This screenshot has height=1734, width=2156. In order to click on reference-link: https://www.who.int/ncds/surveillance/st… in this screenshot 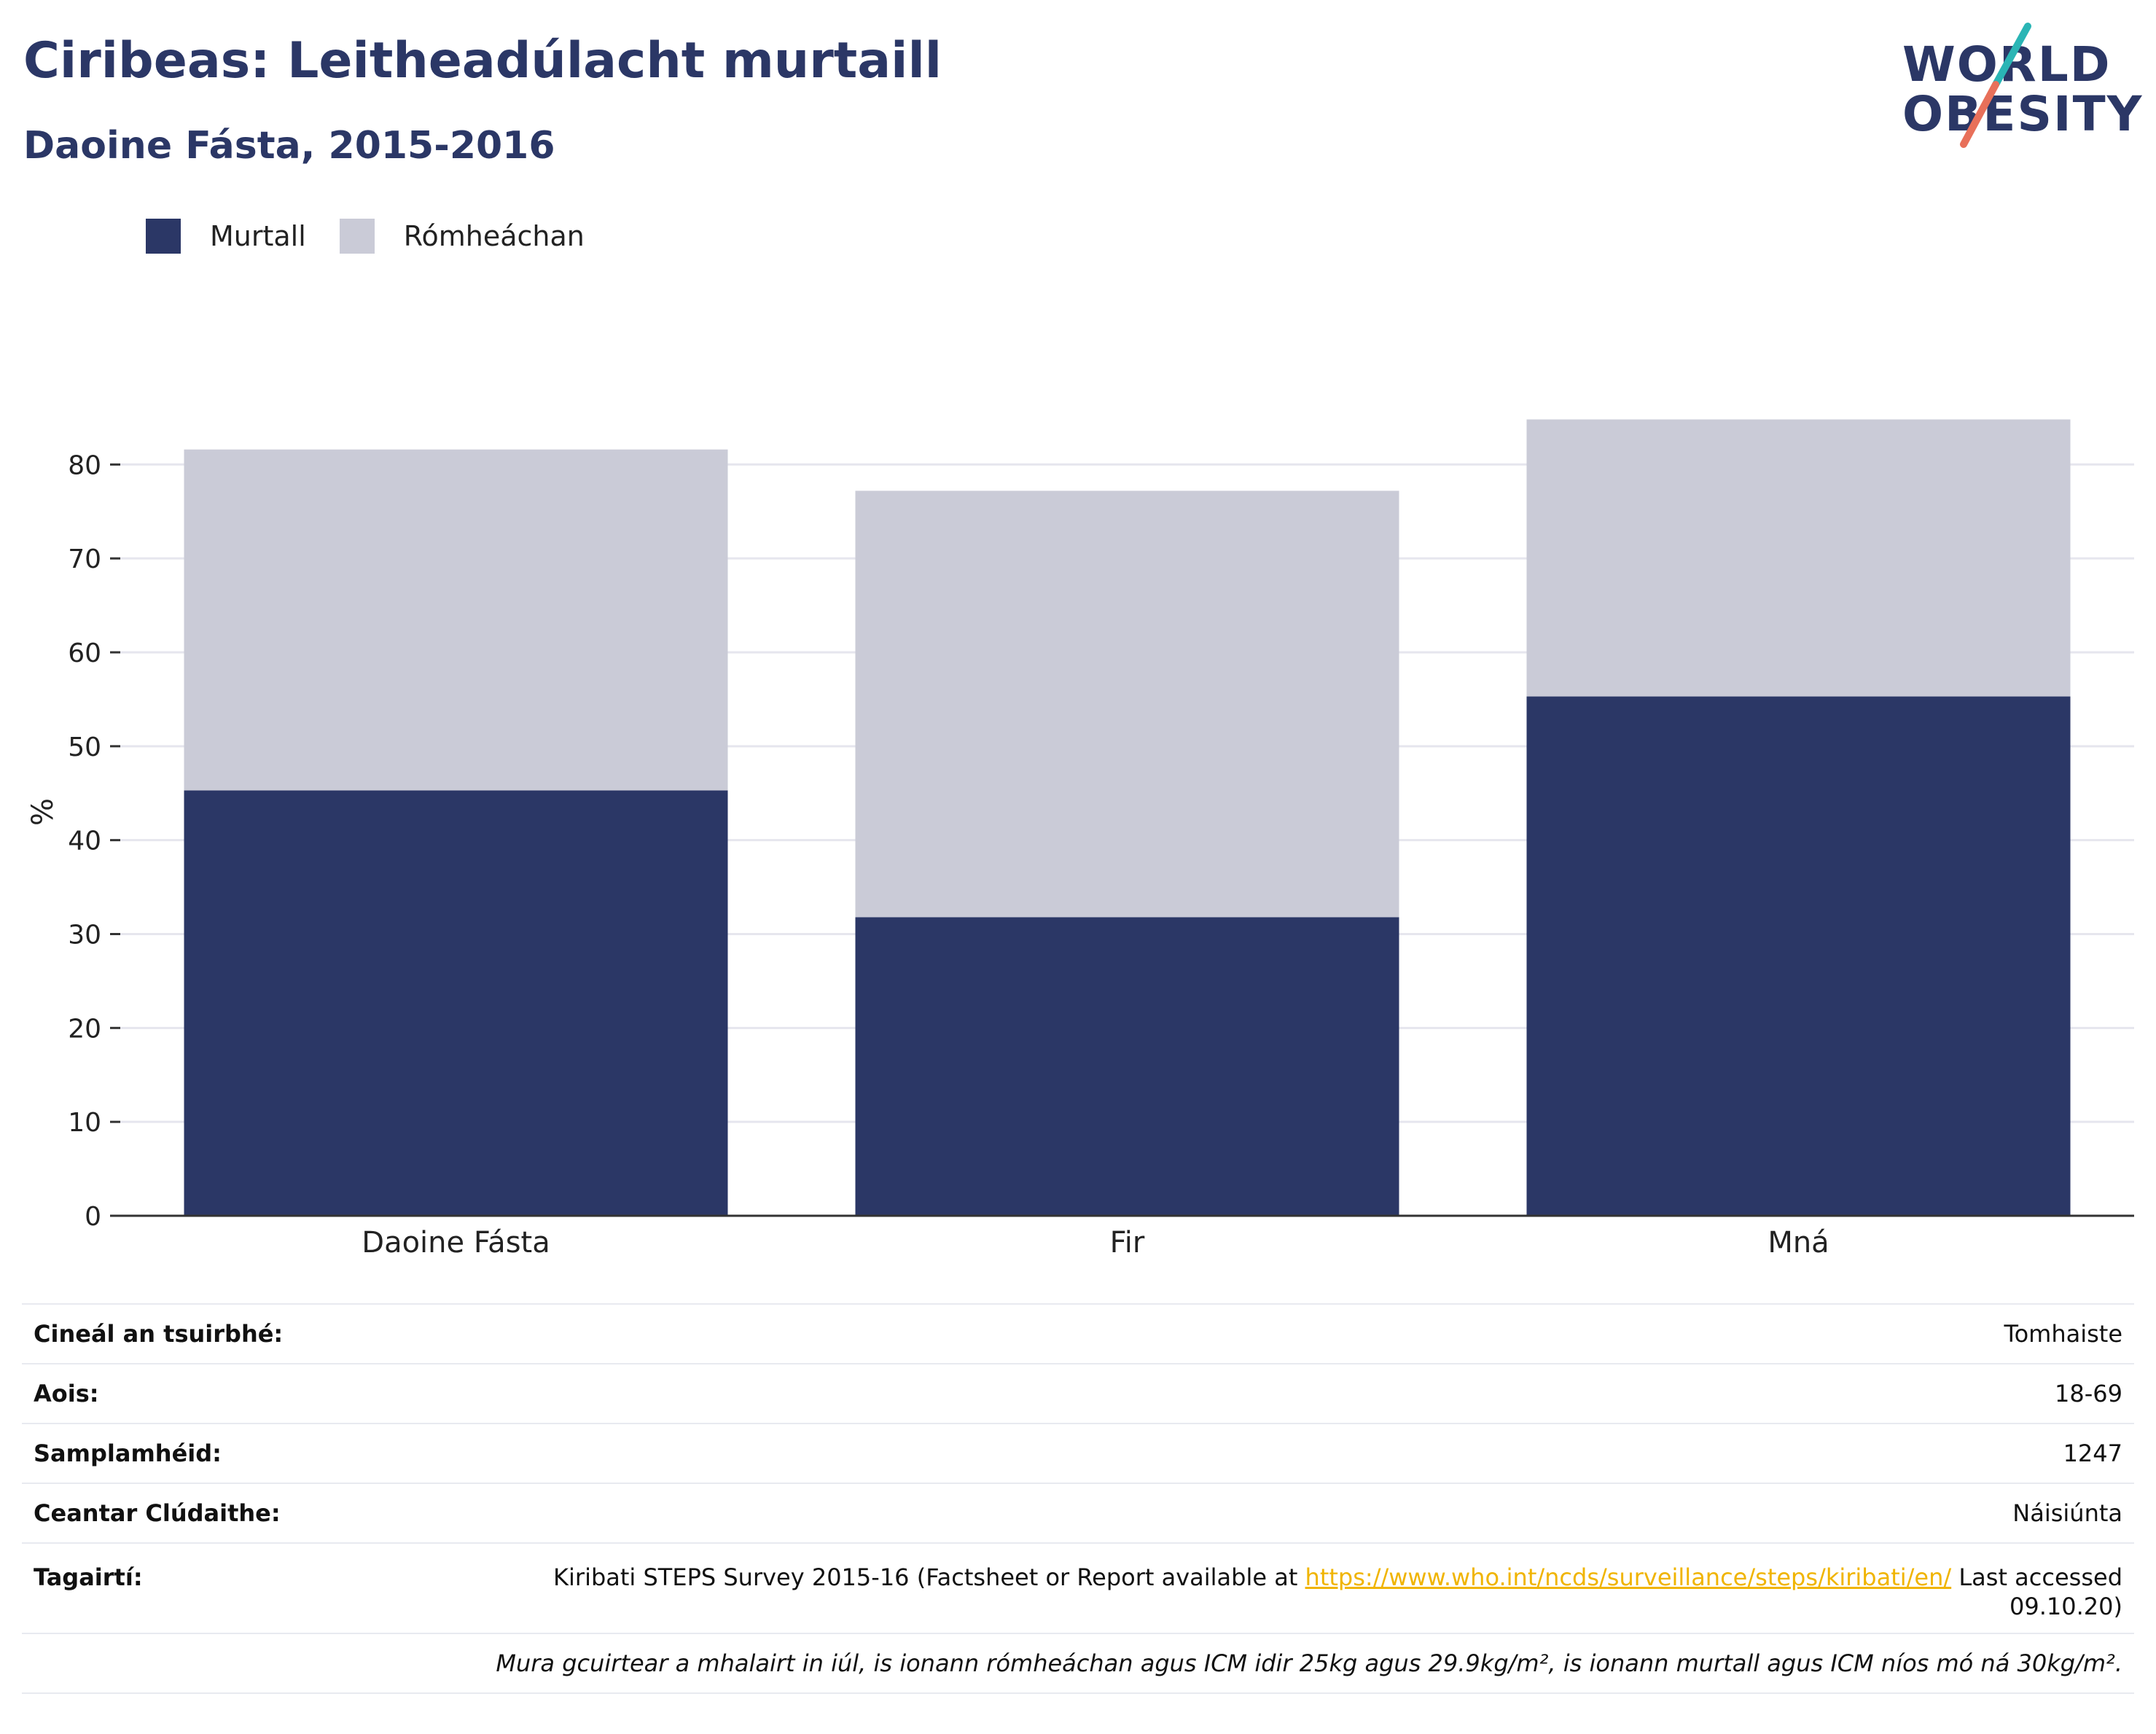, I will do `click(1629, 1577)`.